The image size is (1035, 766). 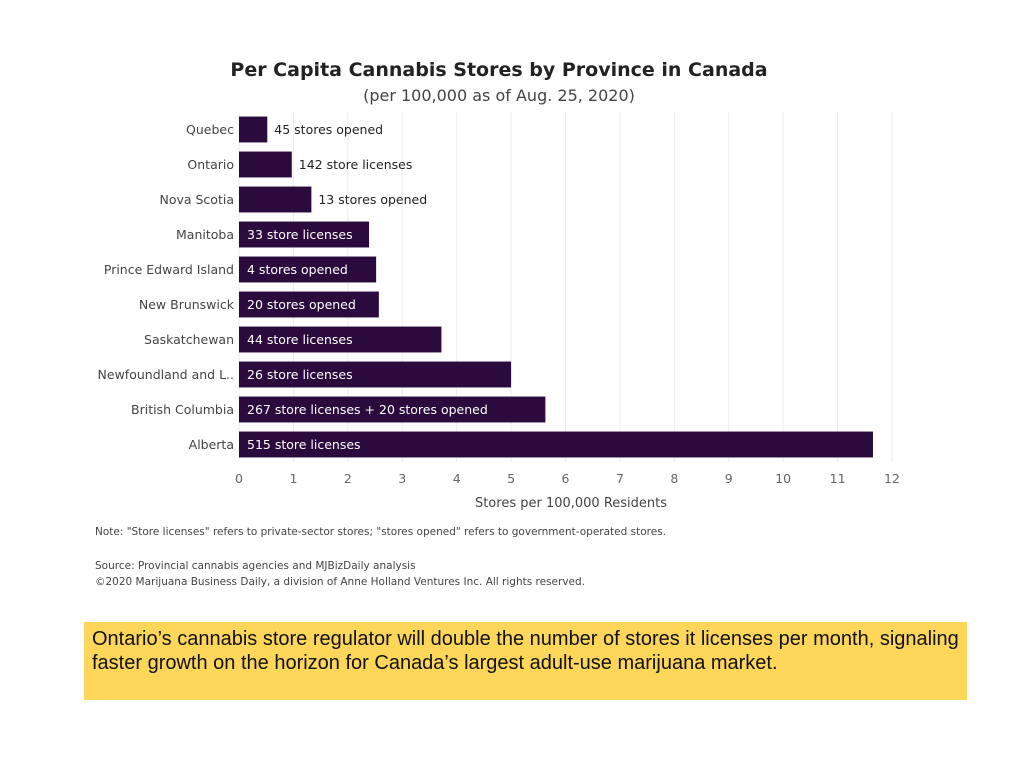 What do you see at coordinates (674, 478) in the screenshot?
I see `x-tick-label: 8` at bounding box center [674, 478].